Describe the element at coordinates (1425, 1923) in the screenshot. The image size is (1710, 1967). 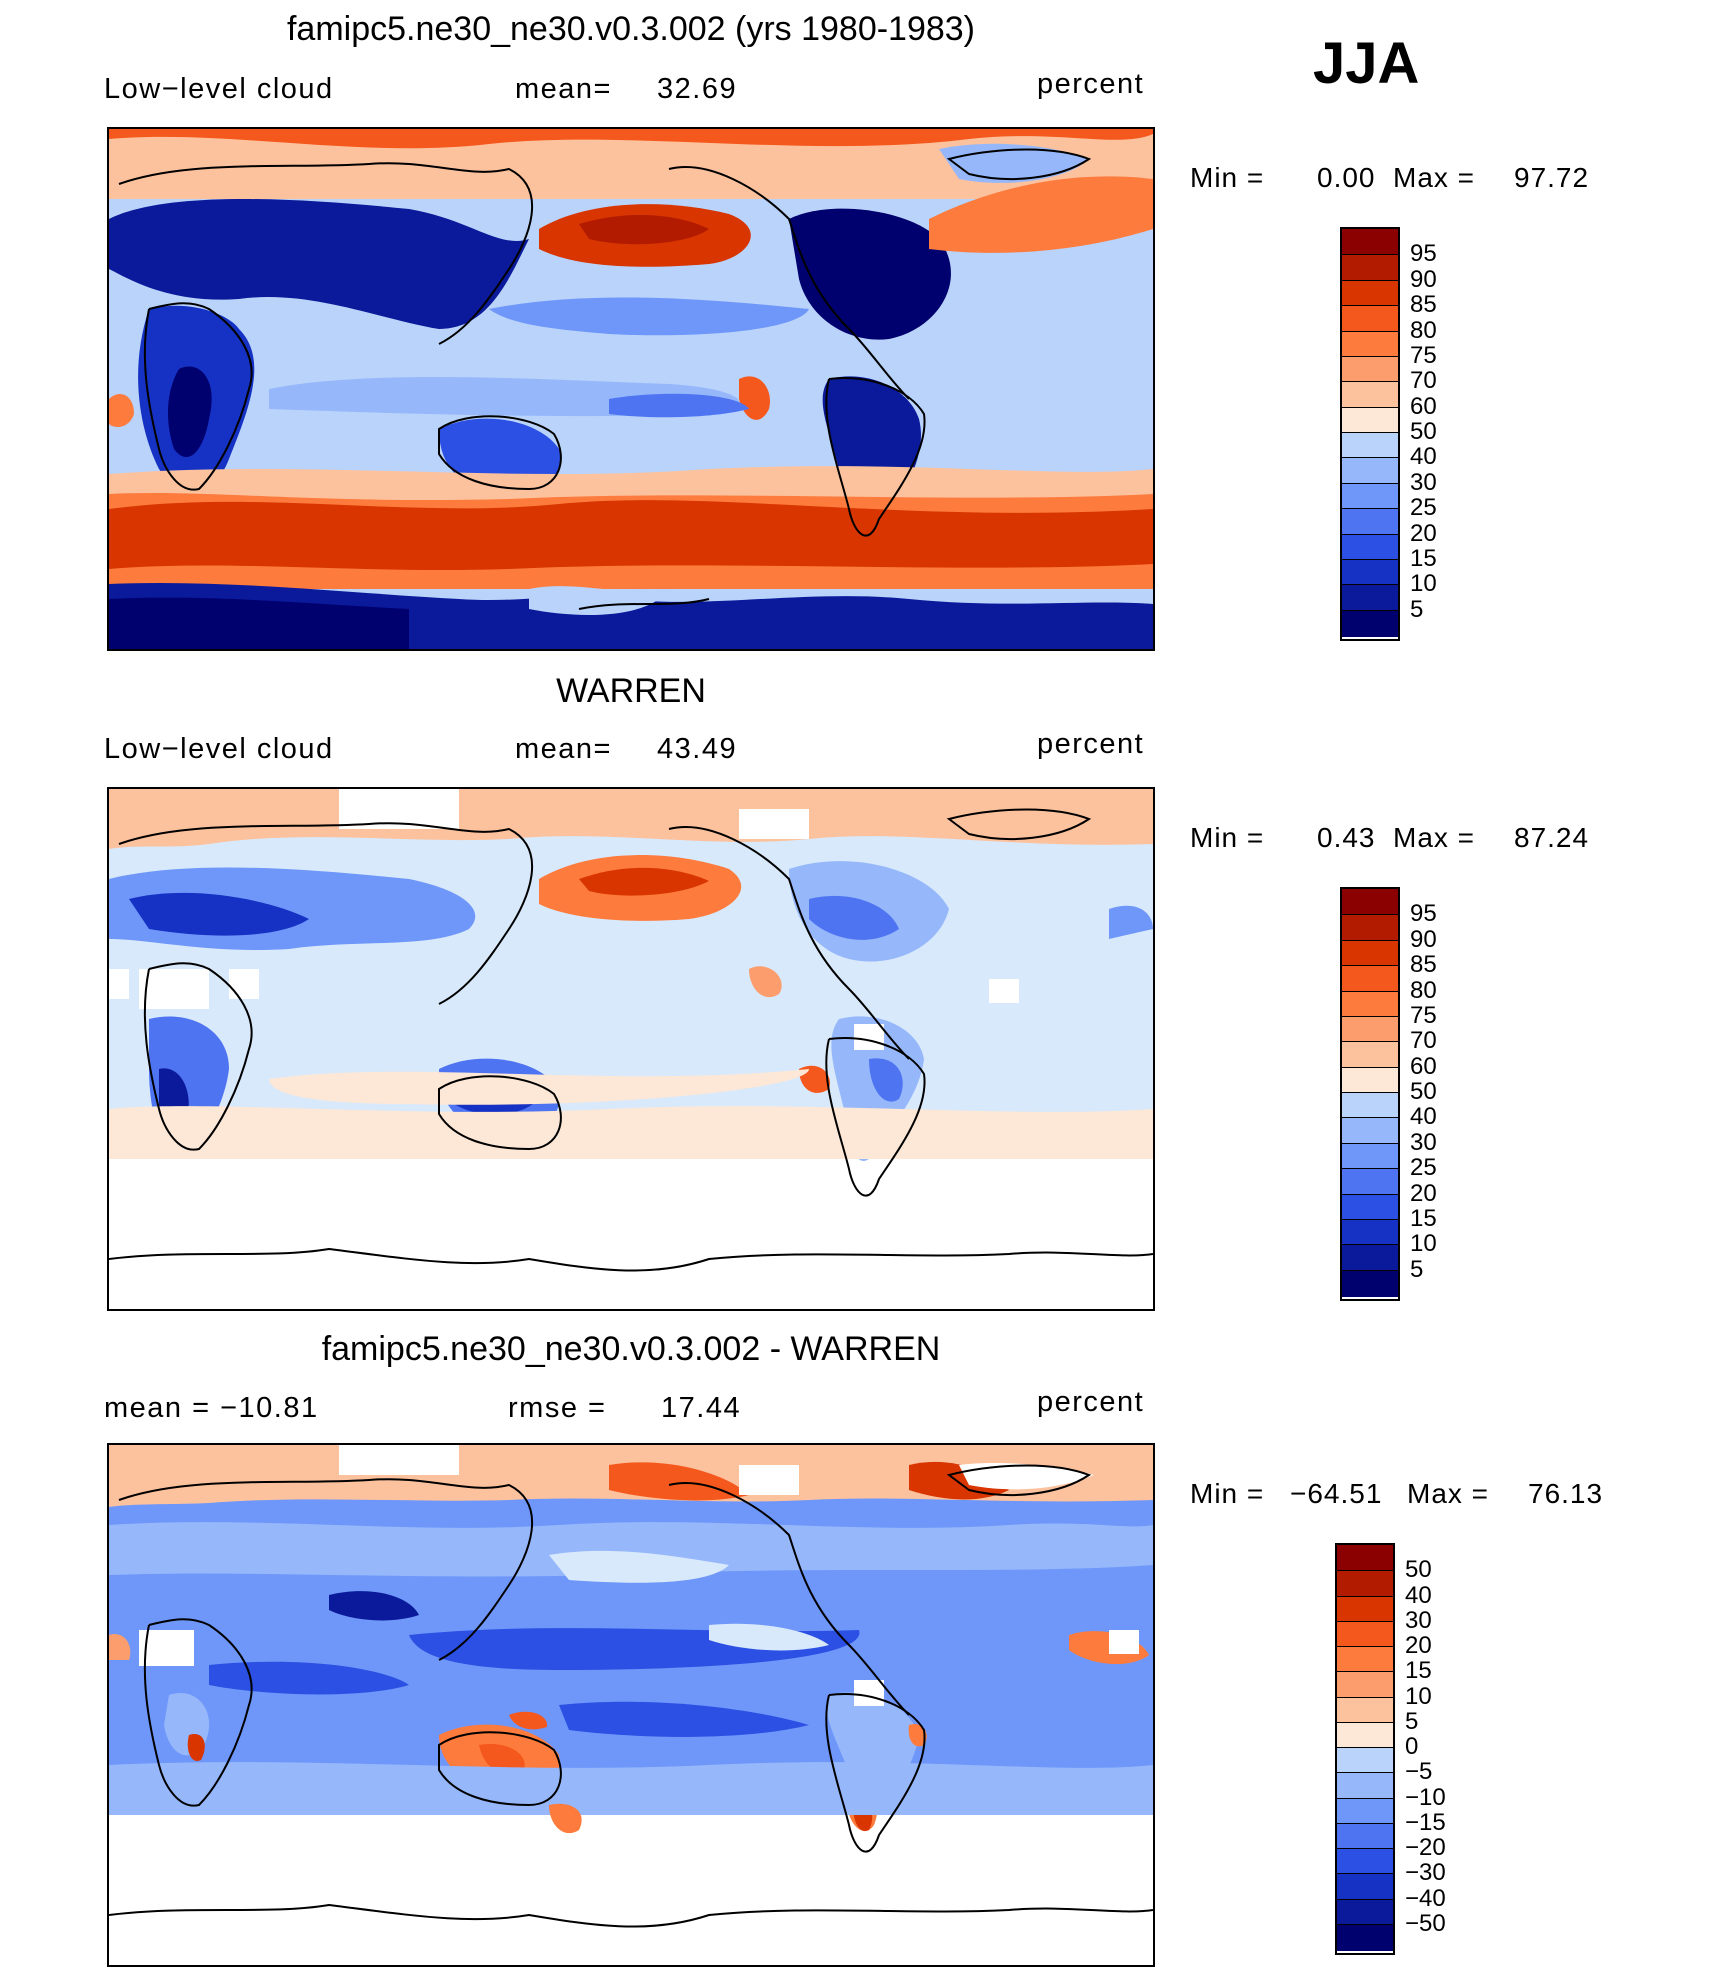
I see `colorbar-tick-label: −50` at that location.